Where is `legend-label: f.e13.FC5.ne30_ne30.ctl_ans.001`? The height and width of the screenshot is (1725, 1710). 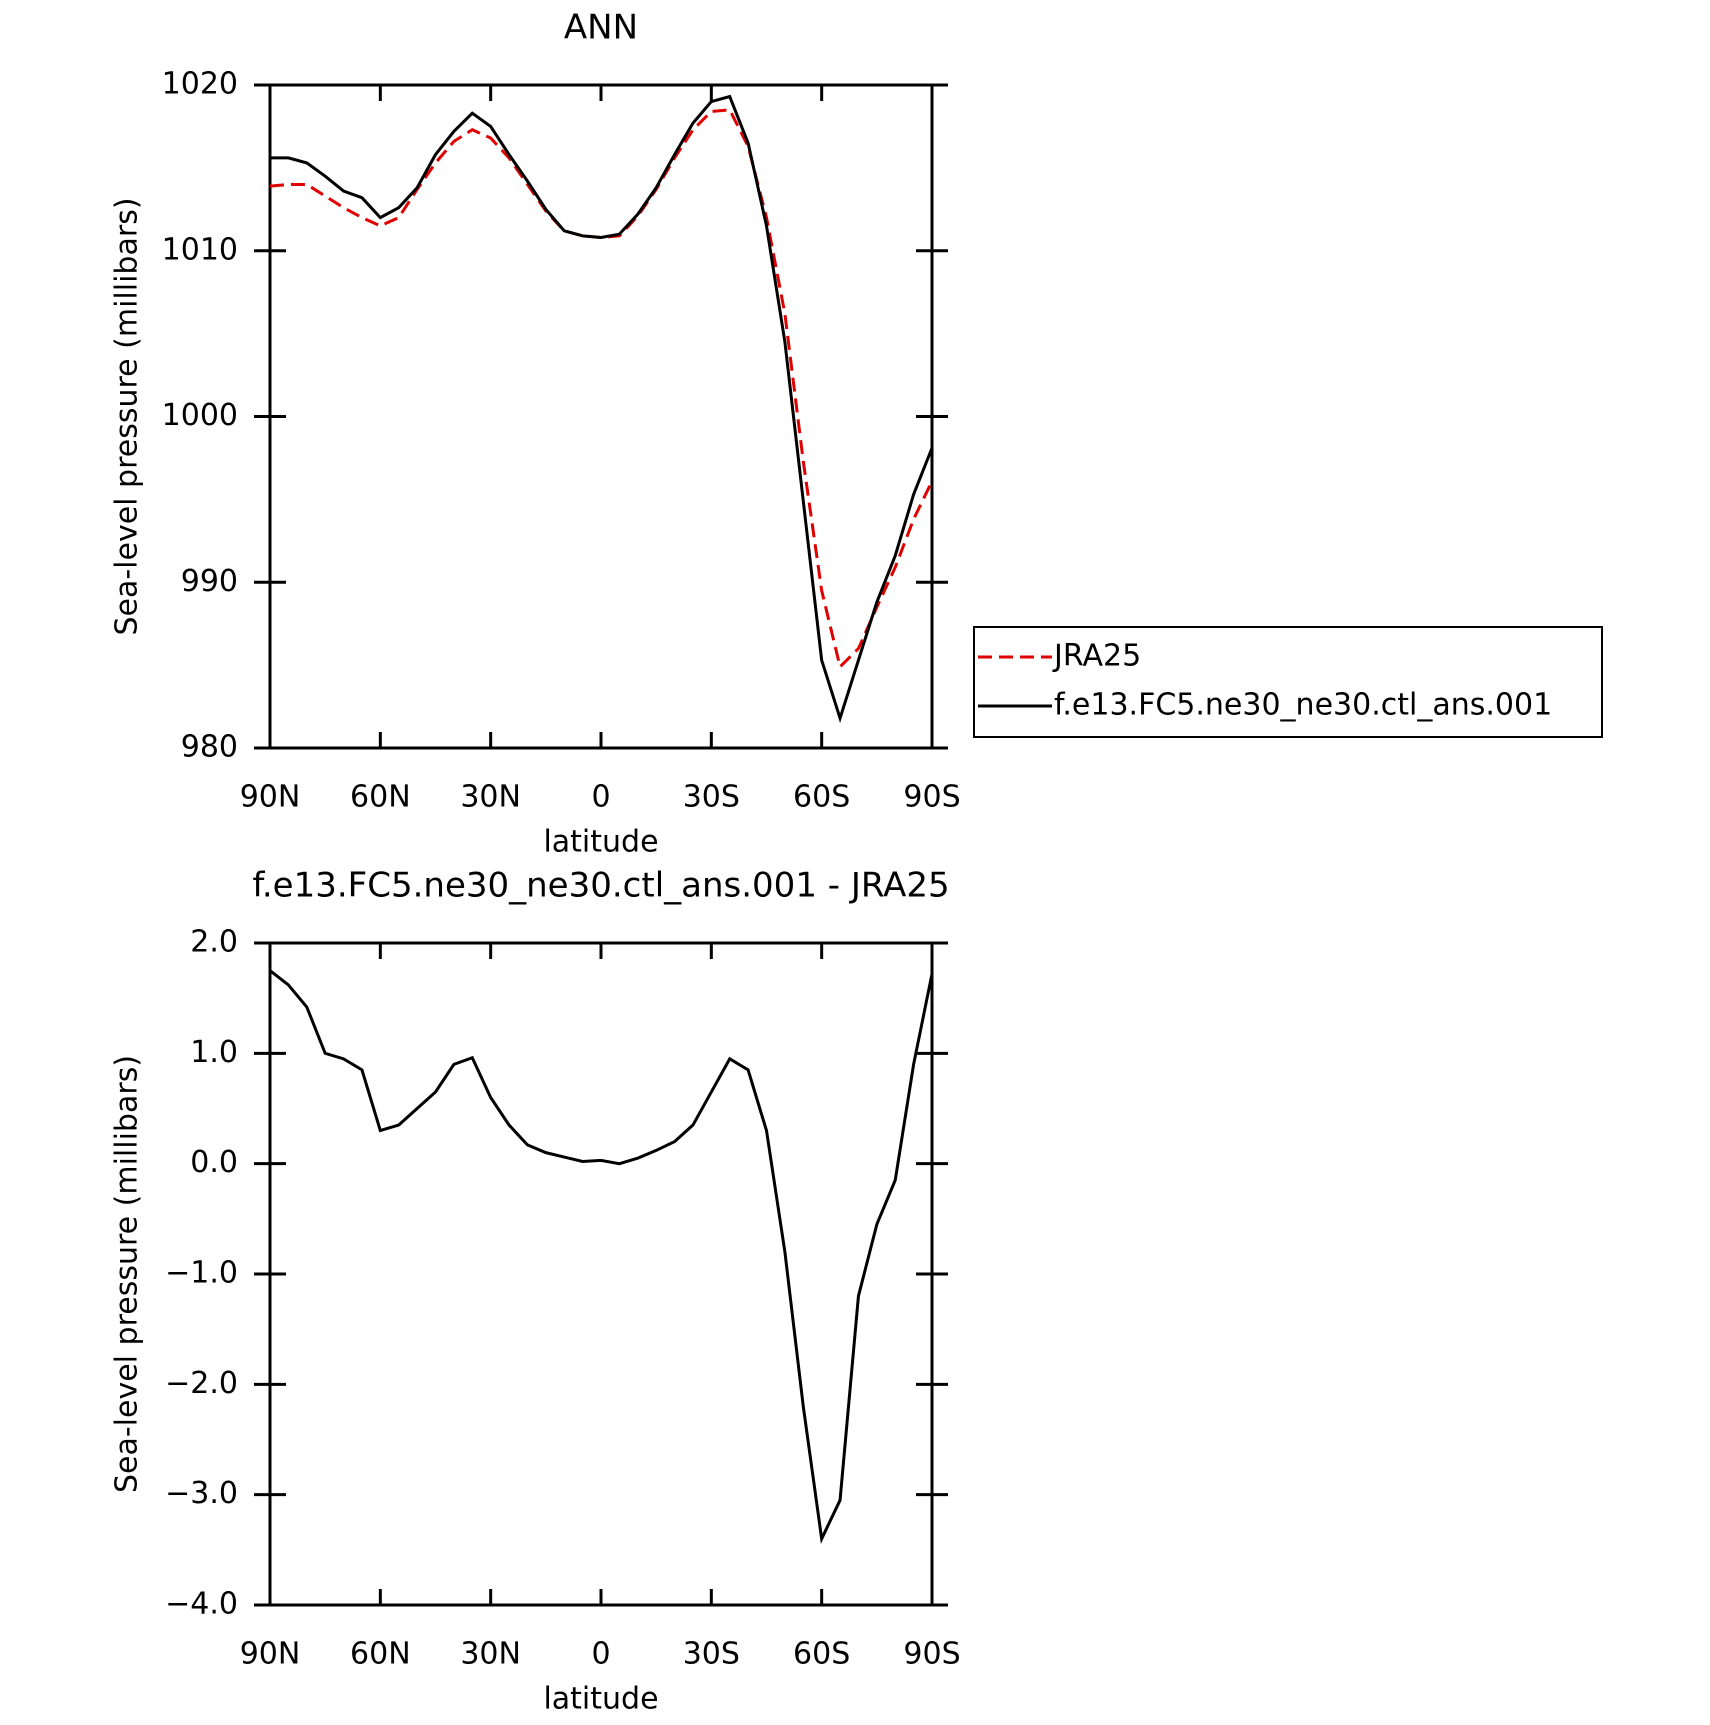
legend-label: f.e13.FC5.ne30_ne30.ctl_ans.001 is located at coordinates (1303, 705).